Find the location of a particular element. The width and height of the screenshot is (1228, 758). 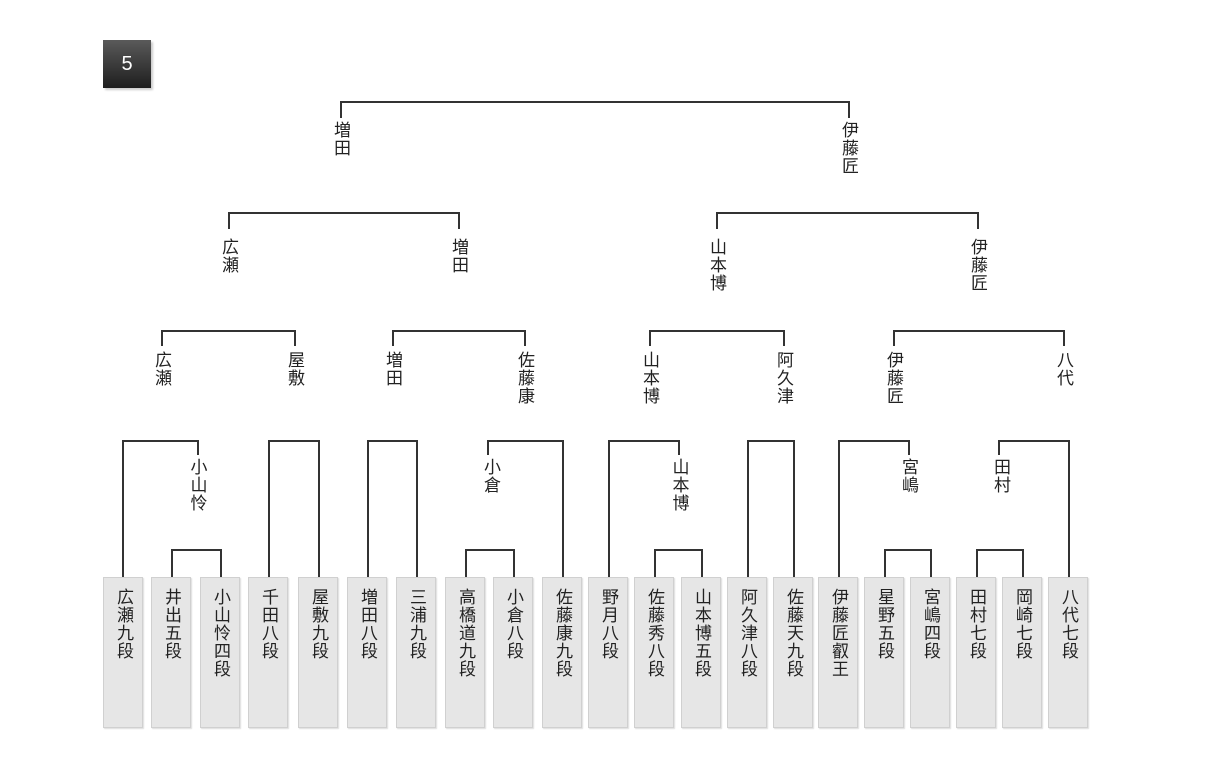

quarterfinal-winner-label: 増田 is located at coordinates (458, 256).